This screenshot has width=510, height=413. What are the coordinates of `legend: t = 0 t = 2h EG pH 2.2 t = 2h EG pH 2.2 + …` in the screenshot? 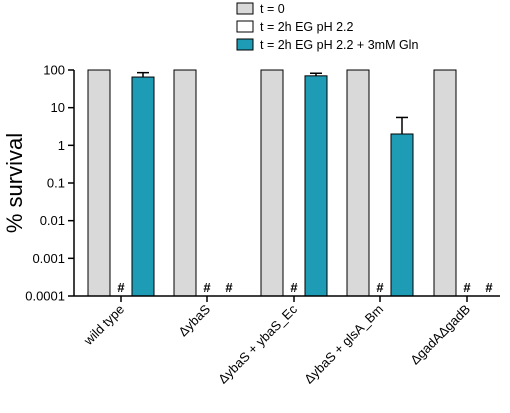 It's located at (327, 27).